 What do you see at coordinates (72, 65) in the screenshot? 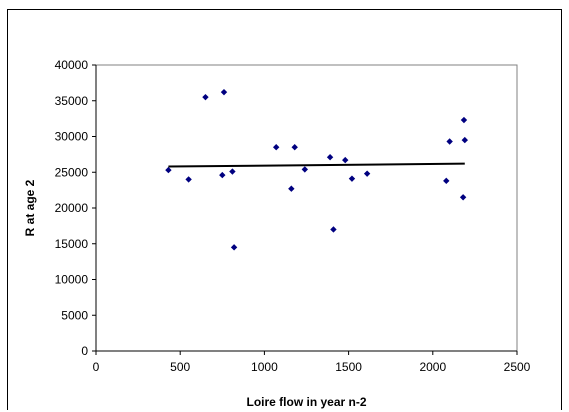
I see `y-tick-label: 40000` at bounding box center [72, 65].